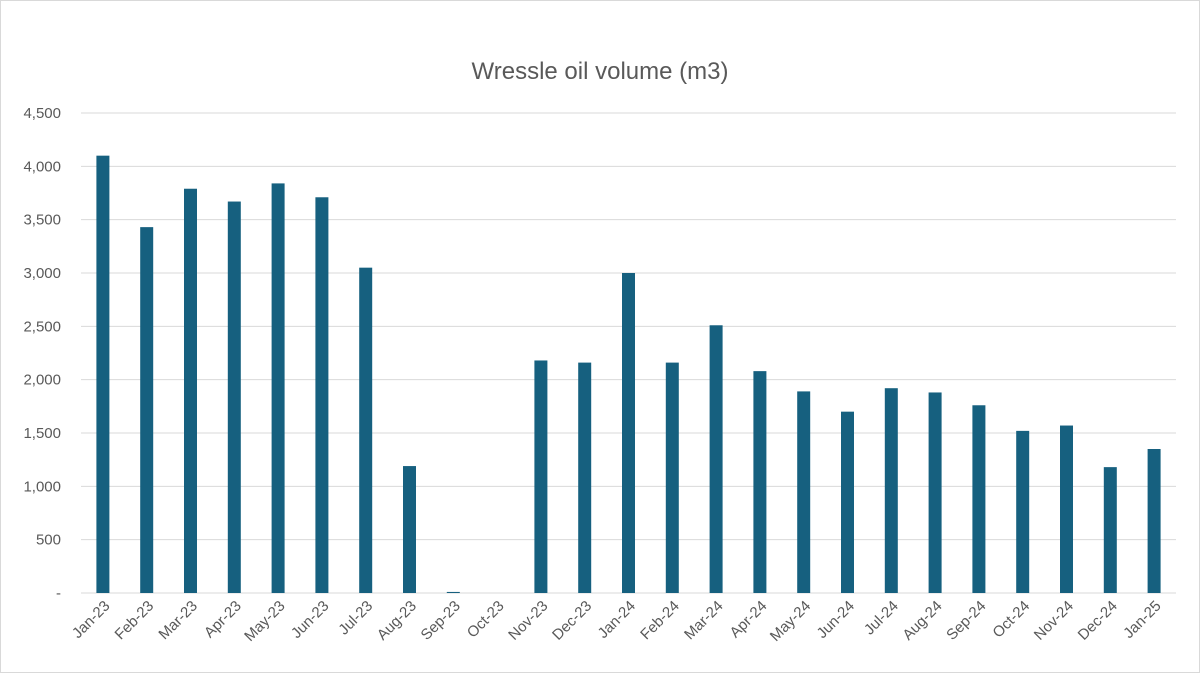  I want to click on y-tick-label: 500, so click(48, 540).